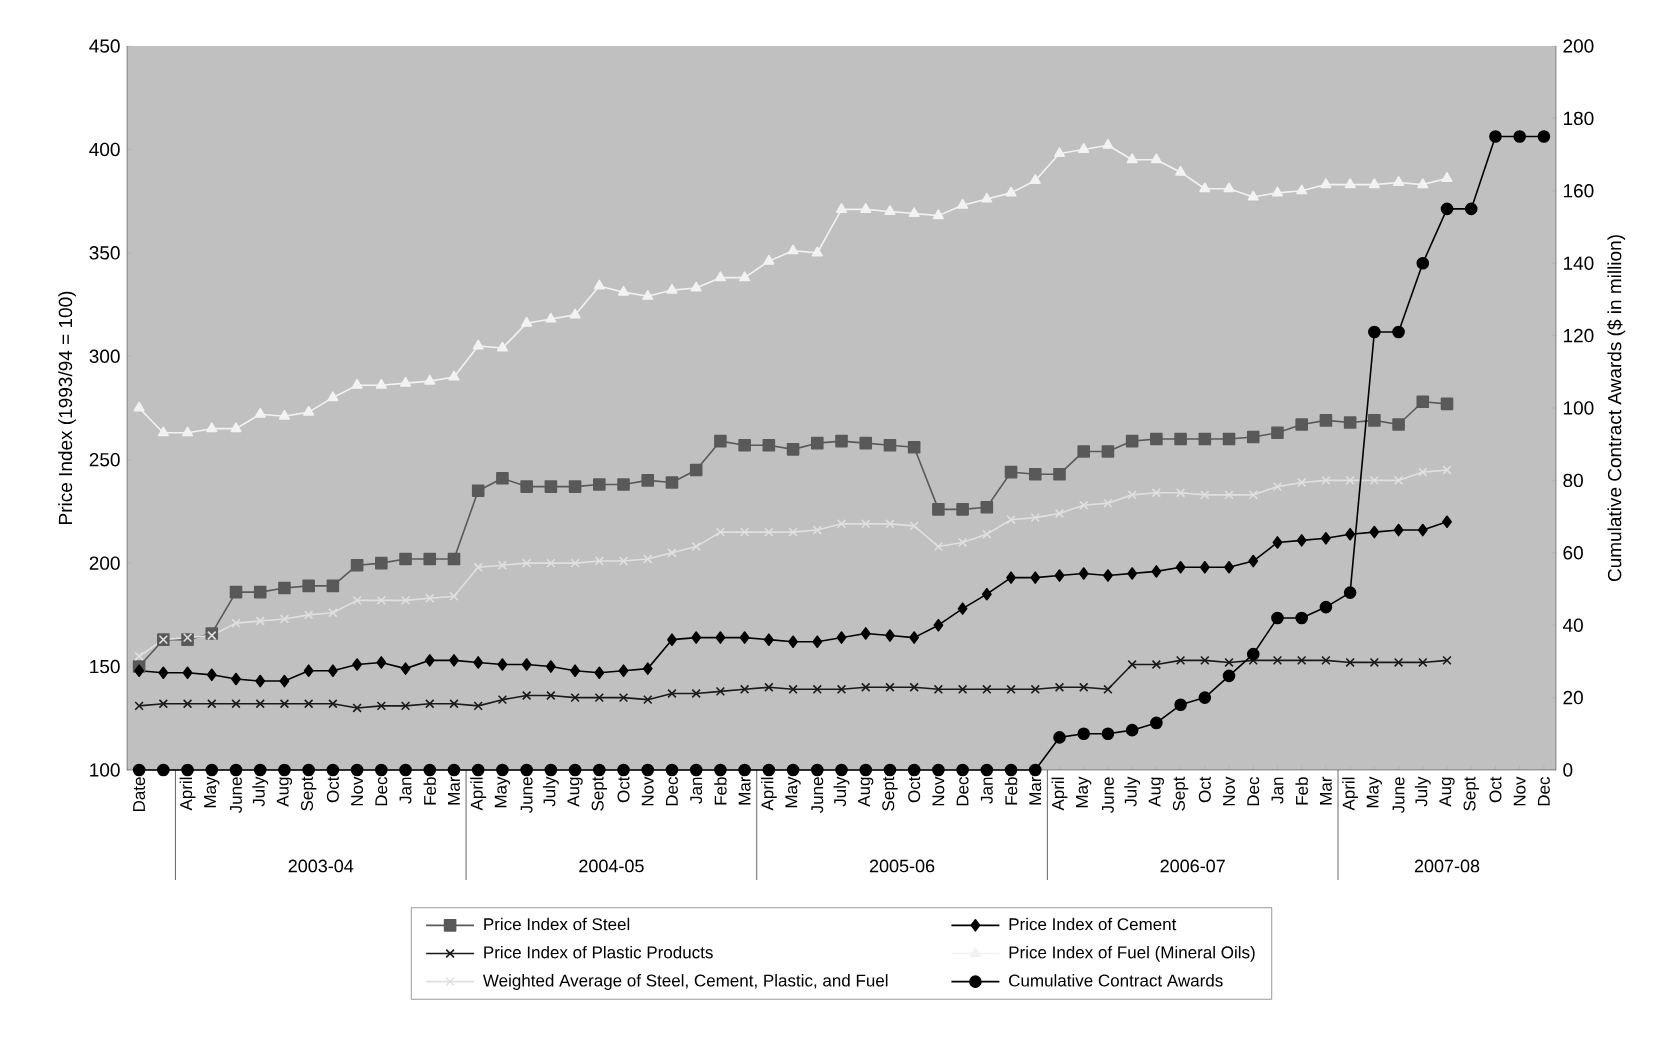 This screenshot has height=1038, width=1663. Describe the element at coordinates (611, 866) in the screenshot. I see `text: 2004-05` at that location.